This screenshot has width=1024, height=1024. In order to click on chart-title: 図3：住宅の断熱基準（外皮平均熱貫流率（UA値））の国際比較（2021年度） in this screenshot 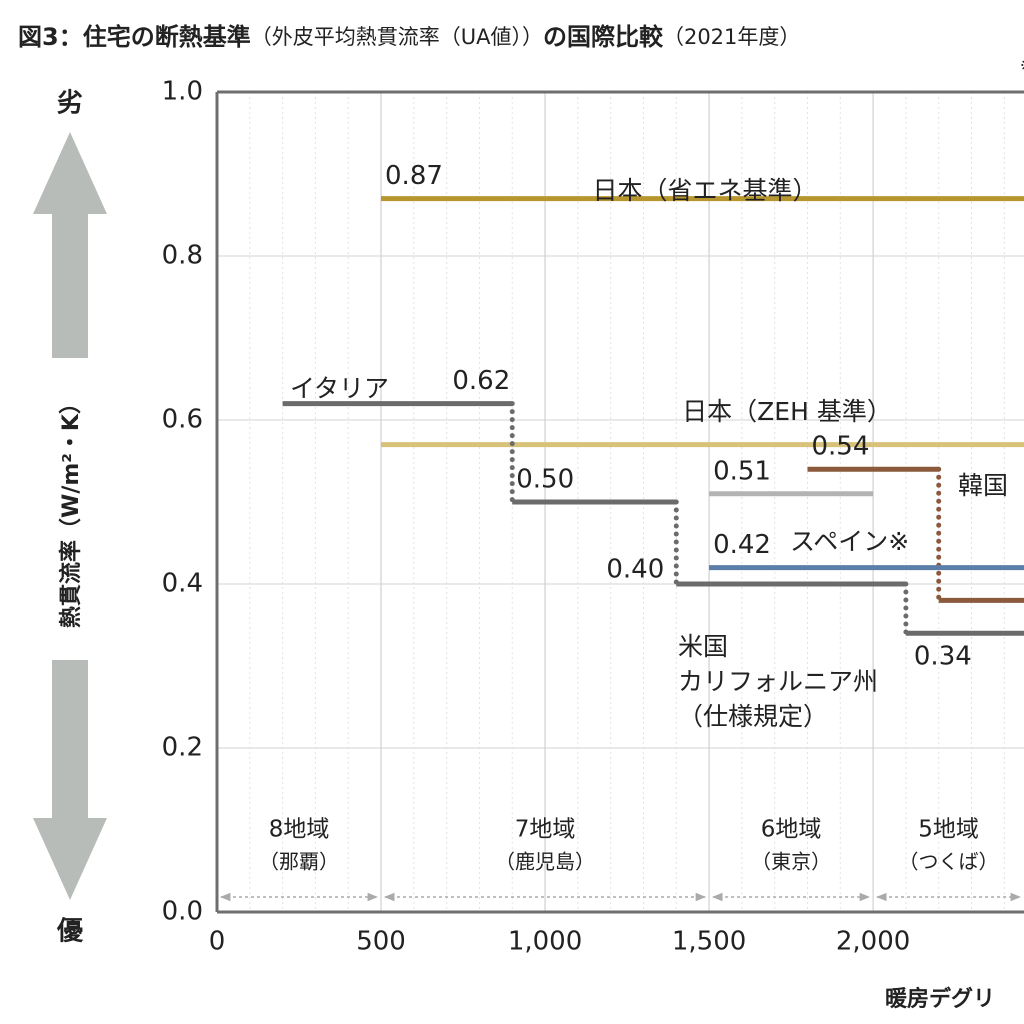, I will do `click(409, 37)`.